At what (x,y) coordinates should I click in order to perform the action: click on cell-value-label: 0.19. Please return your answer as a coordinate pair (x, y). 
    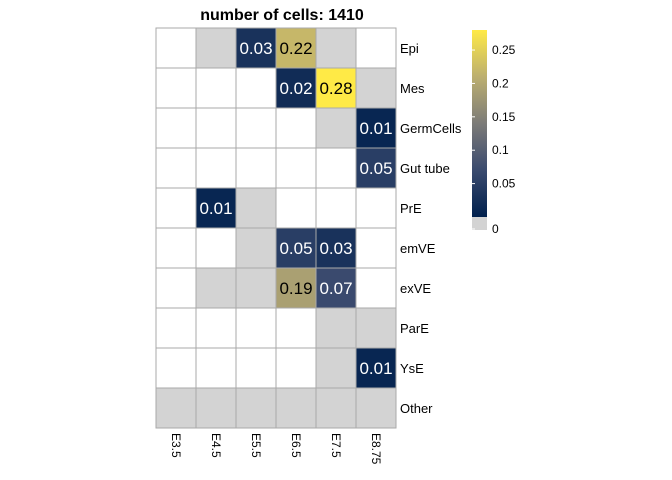
    Looking at the image, I should click on (295, 288).